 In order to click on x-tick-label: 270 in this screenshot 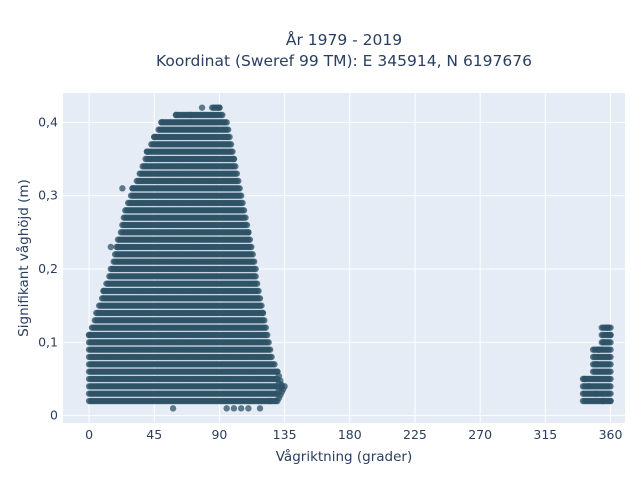, I will do `click(480, 434)`.